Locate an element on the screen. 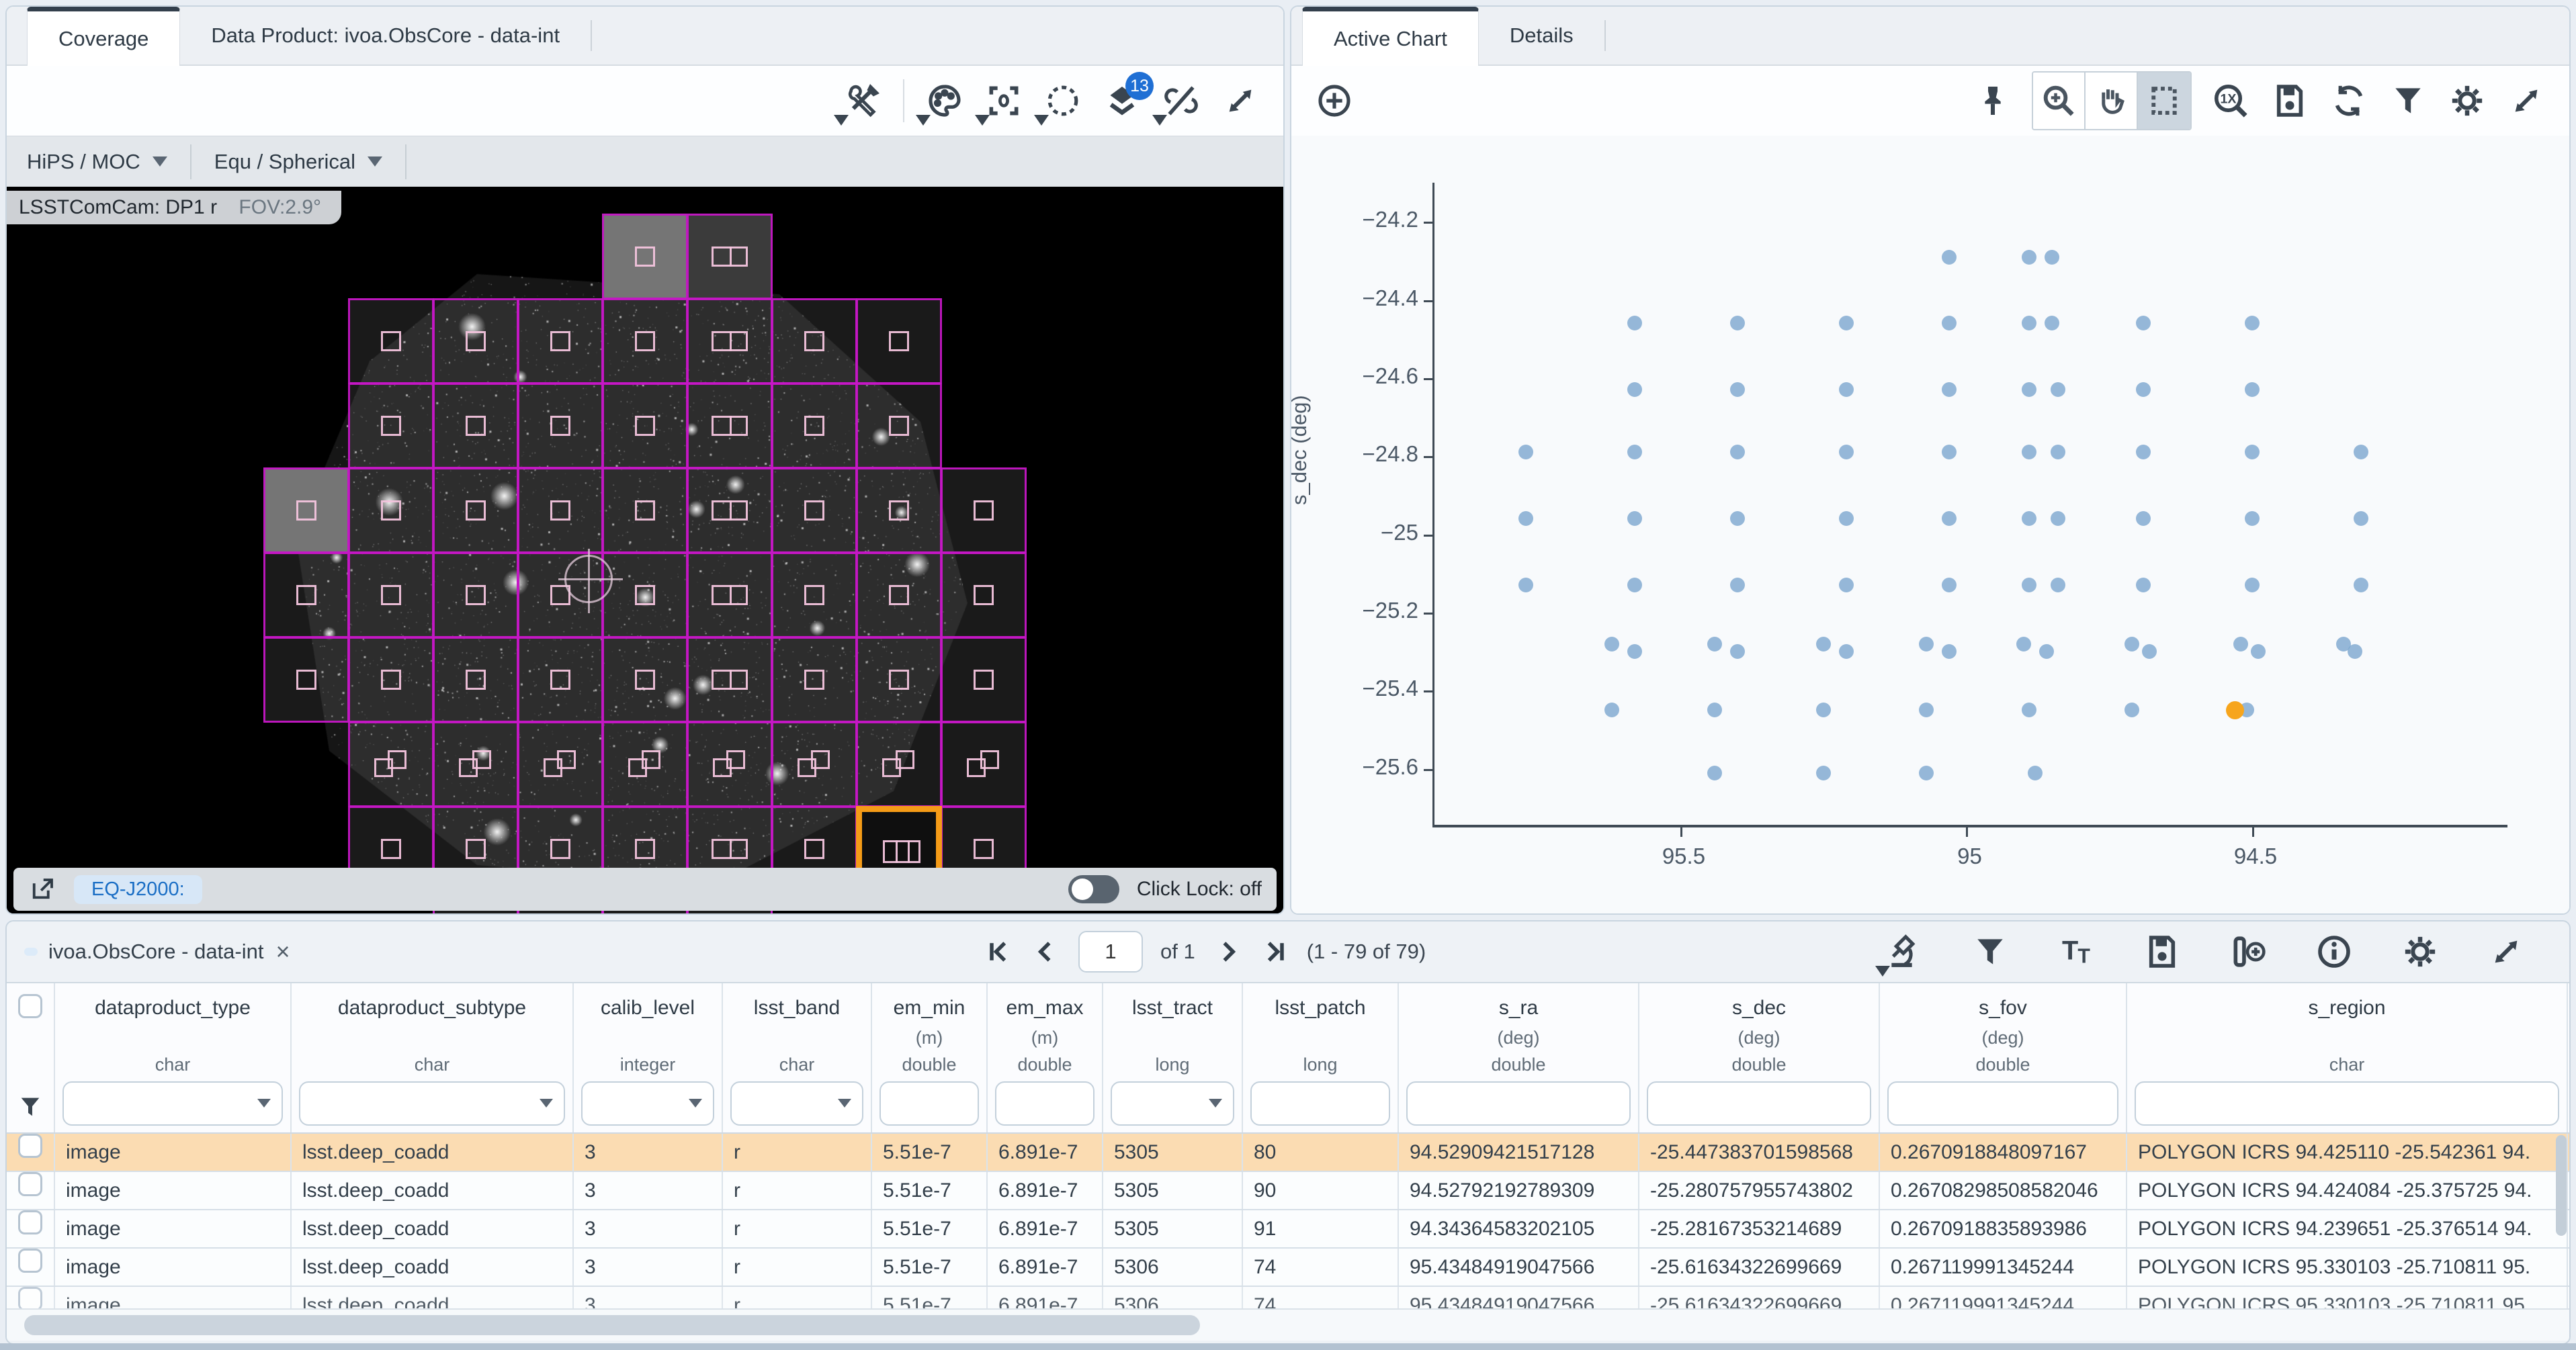 The height and width of the screenshot is (1350, 2576). hips-moc-dropdown: HiPS / MOC is located at coordinates (108, 162).